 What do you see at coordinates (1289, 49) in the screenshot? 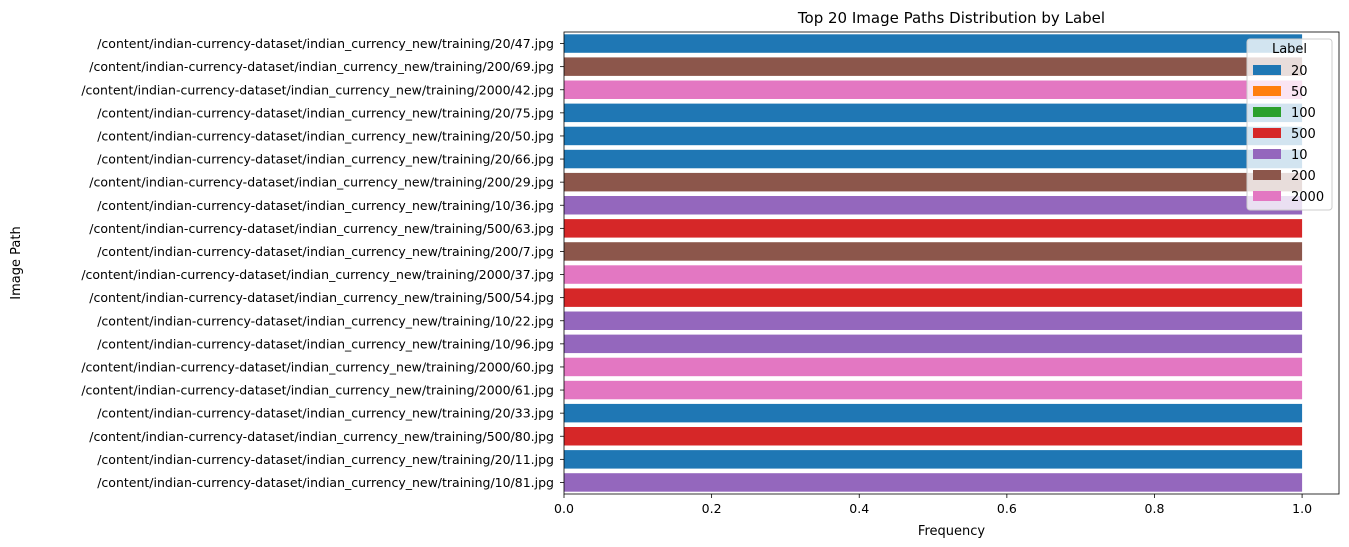
I see `legend-title: Label` at bounding box center [1289, 49].